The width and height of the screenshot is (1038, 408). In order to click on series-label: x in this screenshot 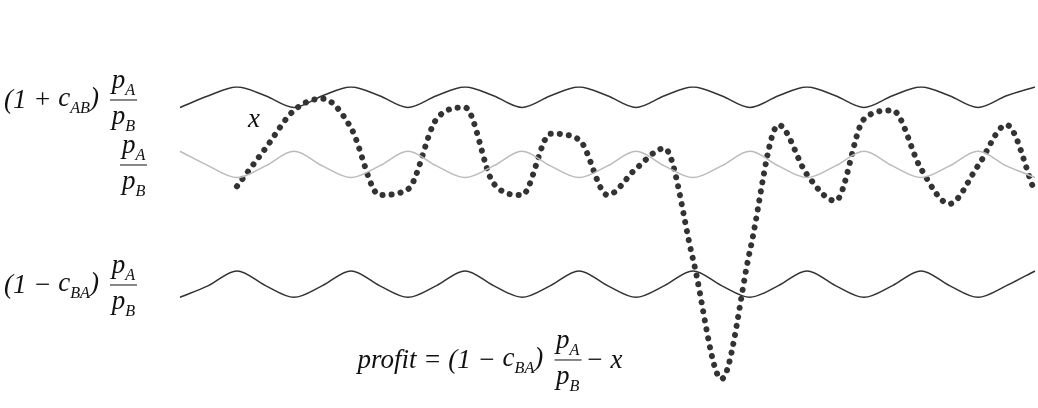, I will do `click(254, 118)`.